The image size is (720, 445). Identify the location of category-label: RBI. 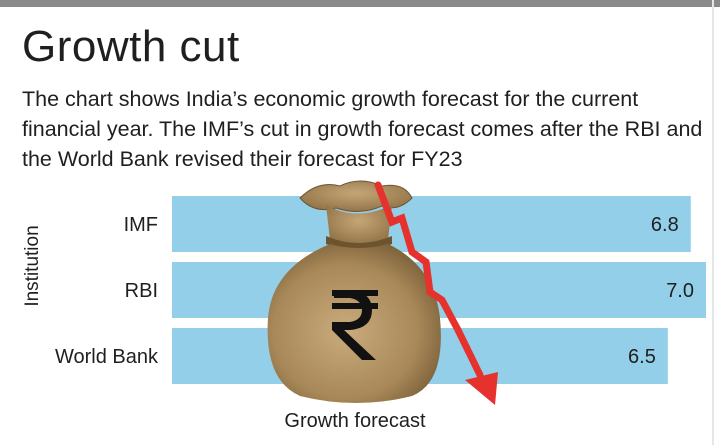
(141, 291).